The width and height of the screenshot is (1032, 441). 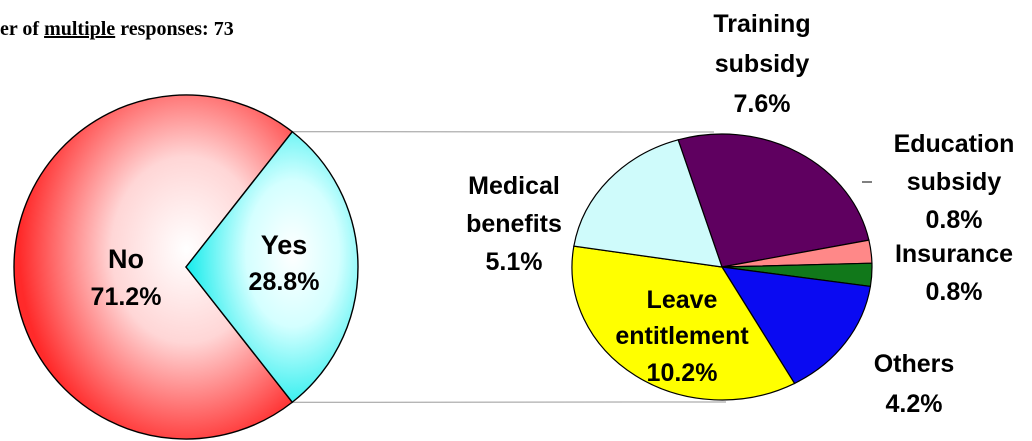 What do you see at coordinates (205, 270) in the screenshot?
I see `main-pie-labels: No 71.2% Yes 28.8%` at bounding box center [205, 270].